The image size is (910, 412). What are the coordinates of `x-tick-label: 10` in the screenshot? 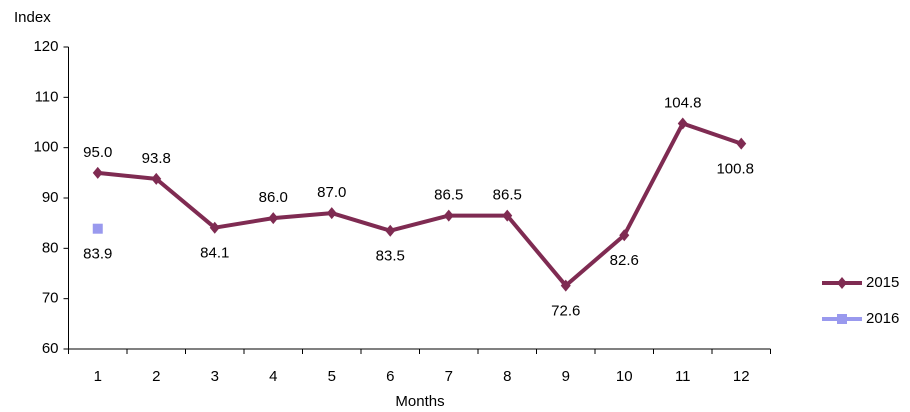 It's located at (624, 376).